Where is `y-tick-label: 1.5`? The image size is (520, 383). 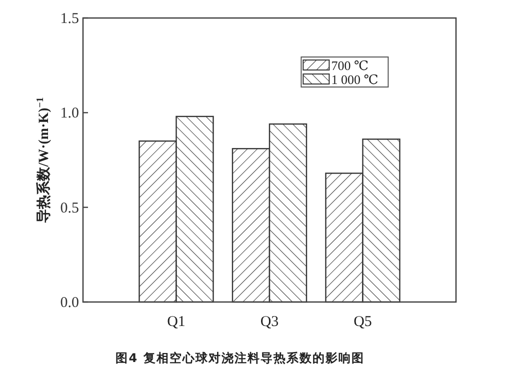 y-tick-label: 1.5 is located at coordinates (69, 19).